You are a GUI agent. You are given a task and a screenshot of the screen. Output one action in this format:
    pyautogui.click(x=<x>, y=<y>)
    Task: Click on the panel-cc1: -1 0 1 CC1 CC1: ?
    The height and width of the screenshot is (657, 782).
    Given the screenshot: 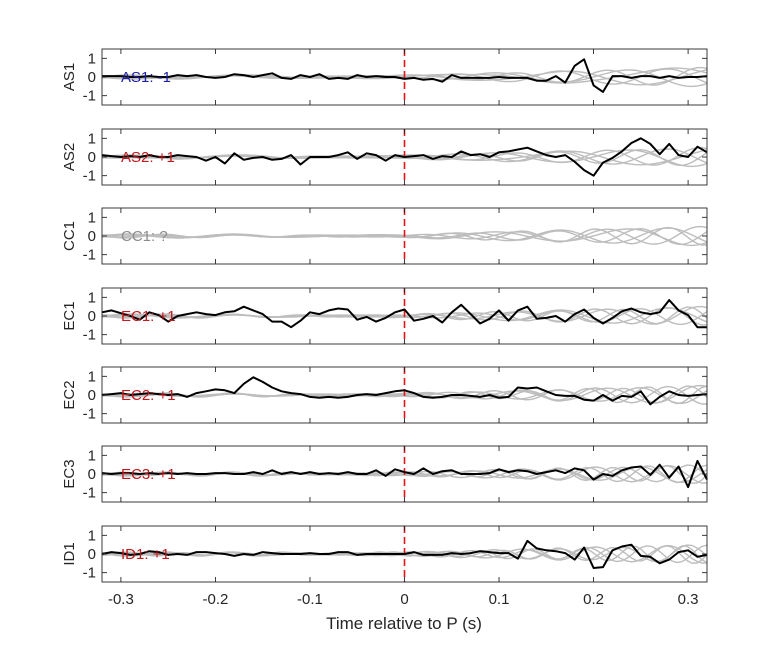 What is the action you would take?
    pyautogui.click(x=384, y=236)
    